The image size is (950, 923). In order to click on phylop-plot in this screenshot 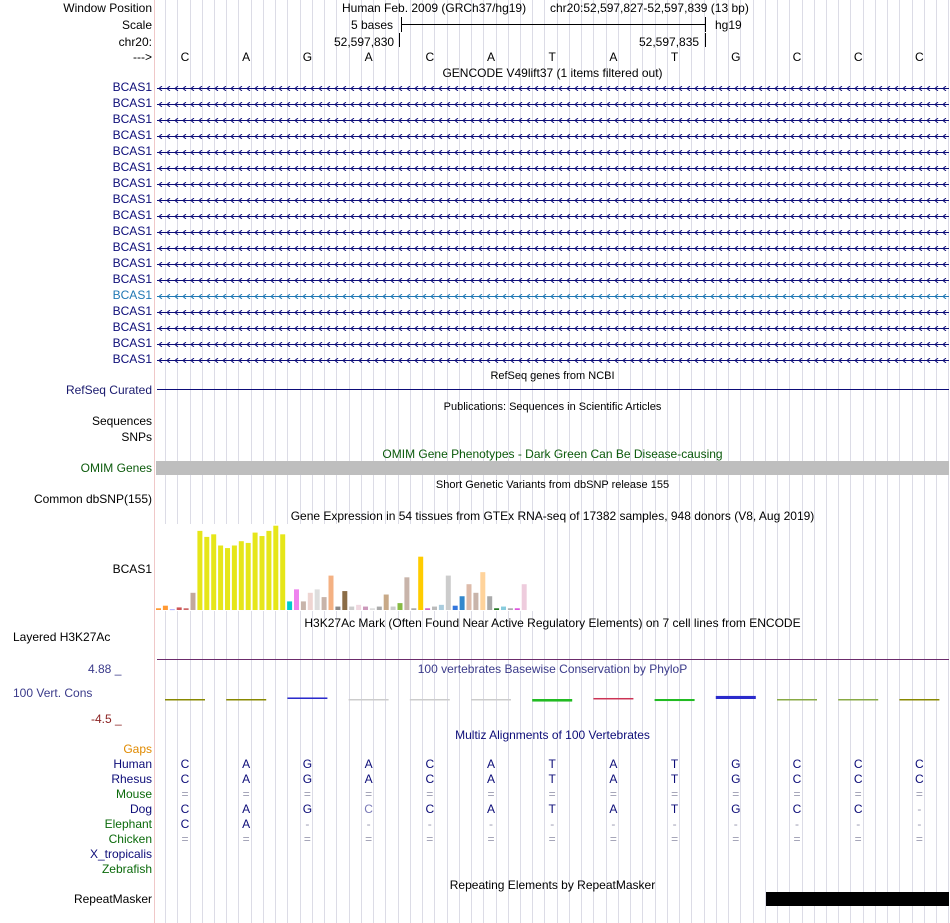, I will do `click(552, 697)`.